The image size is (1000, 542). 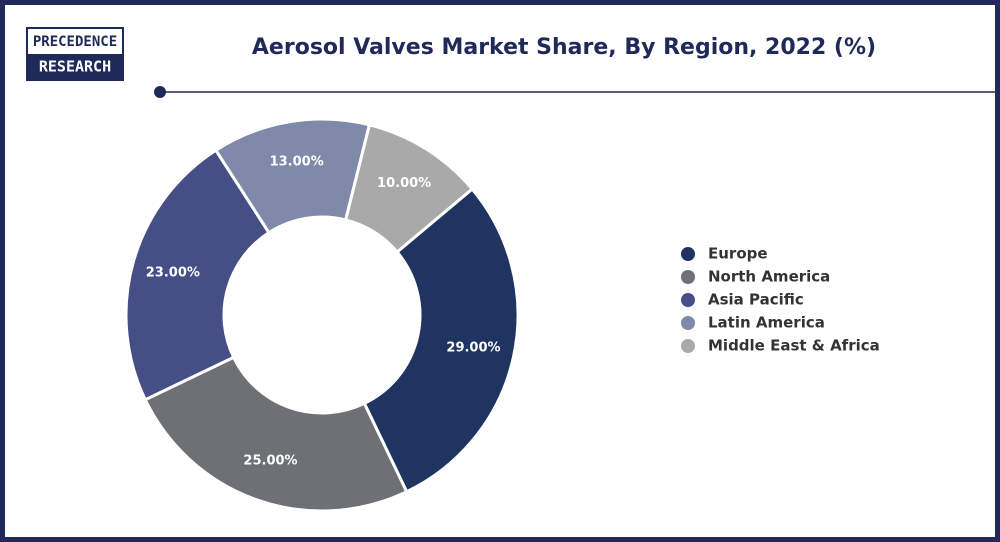 What do you see at coordinates (270, 461) in the screenshot?
I see `data-label: 25.00%` at bounding box center [270, 461].